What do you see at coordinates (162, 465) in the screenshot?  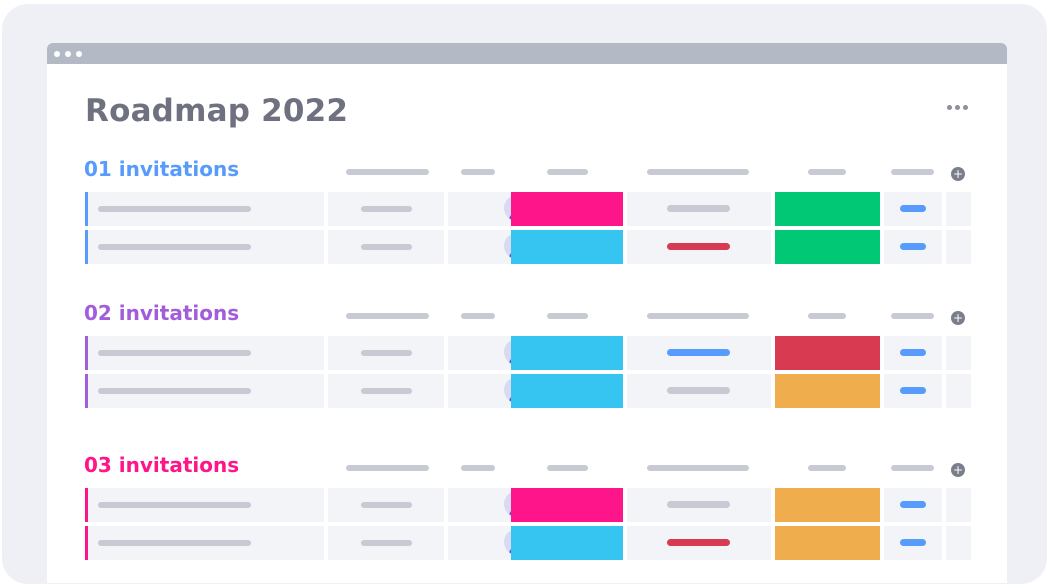 I see `group-title: 03 invitations` at bounding box center [162, 465].